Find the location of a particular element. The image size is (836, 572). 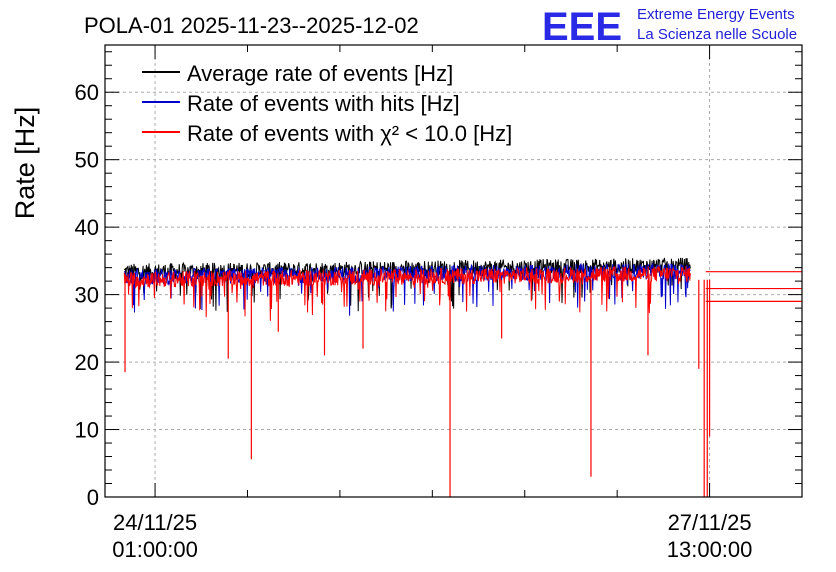

eee-logo-line-1: Extreme Energy Events is located at coordinates (716, 14).